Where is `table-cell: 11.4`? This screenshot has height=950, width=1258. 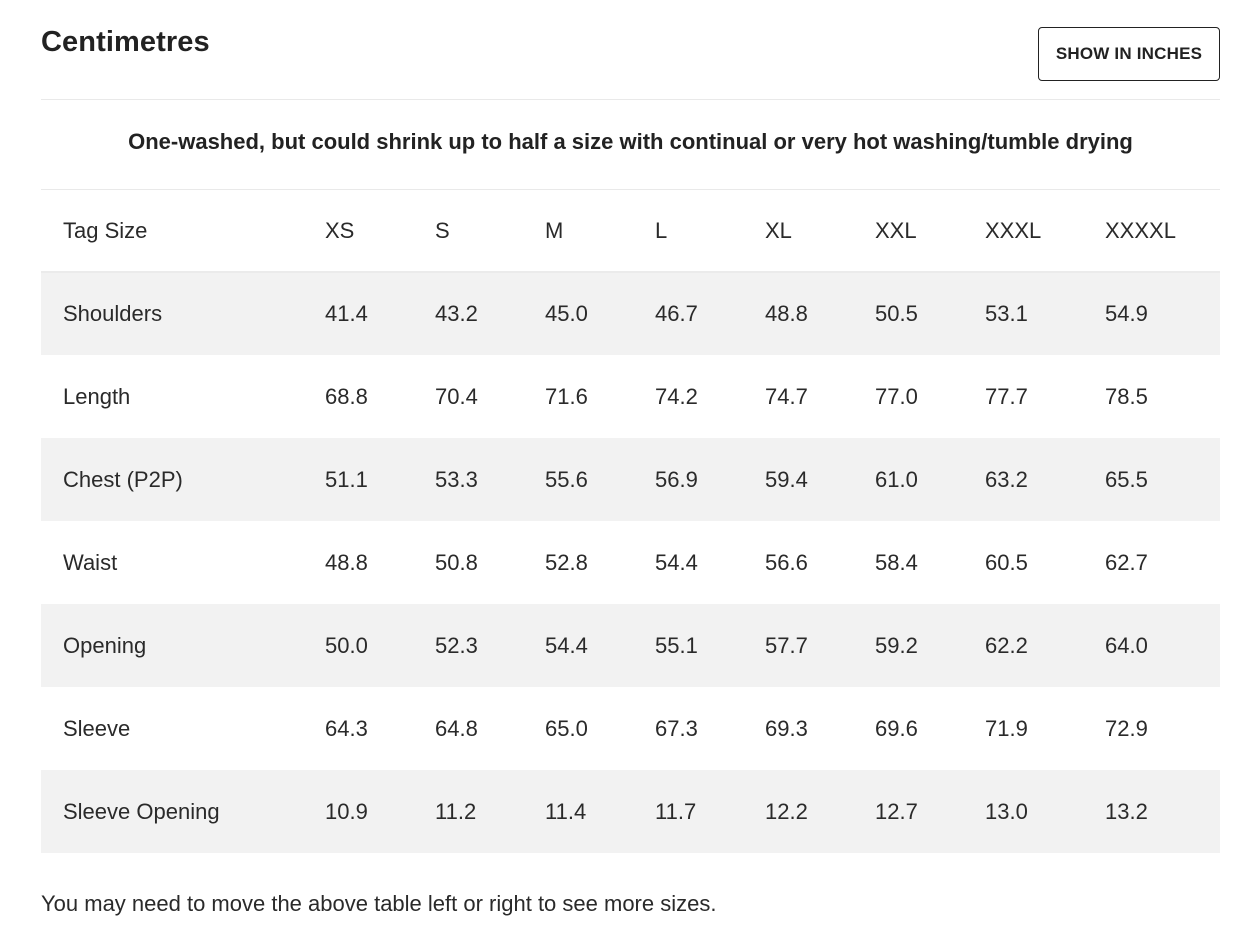 table-cell: 11.4 is located at coordinates (566, 811).